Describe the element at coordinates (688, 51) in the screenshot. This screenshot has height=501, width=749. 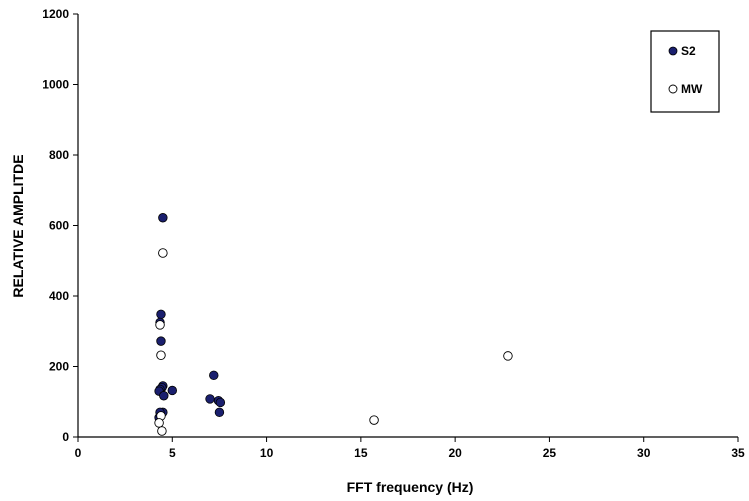
I see `legend-label-s2: S2` at that location.